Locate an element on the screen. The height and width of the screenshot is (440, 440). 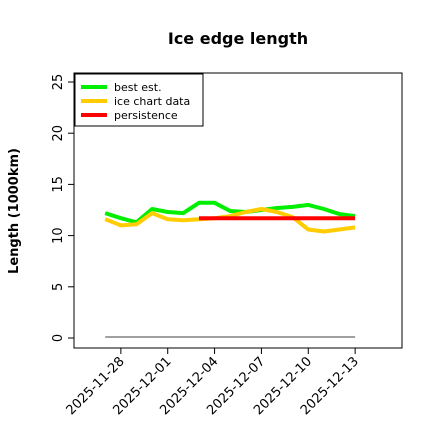
y-tick-label: 25 is located at coordinates (58, 82).